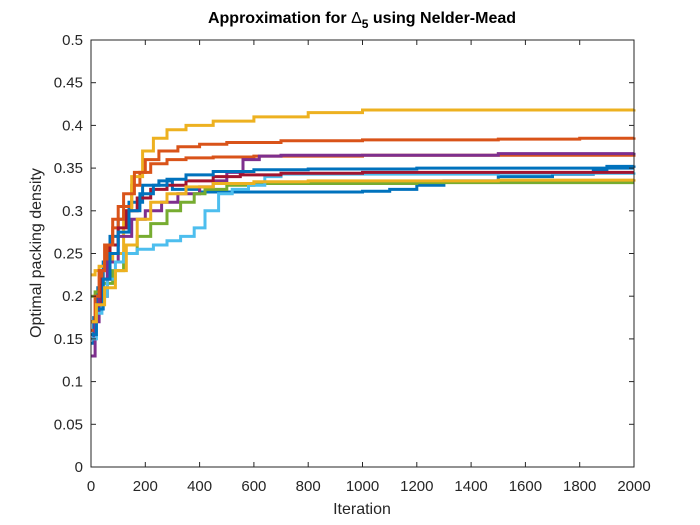  What do you see at coordinates (525, 486) in the screenshot?
I see `x-tick-label: 1600` at bounding box center [525, 486].